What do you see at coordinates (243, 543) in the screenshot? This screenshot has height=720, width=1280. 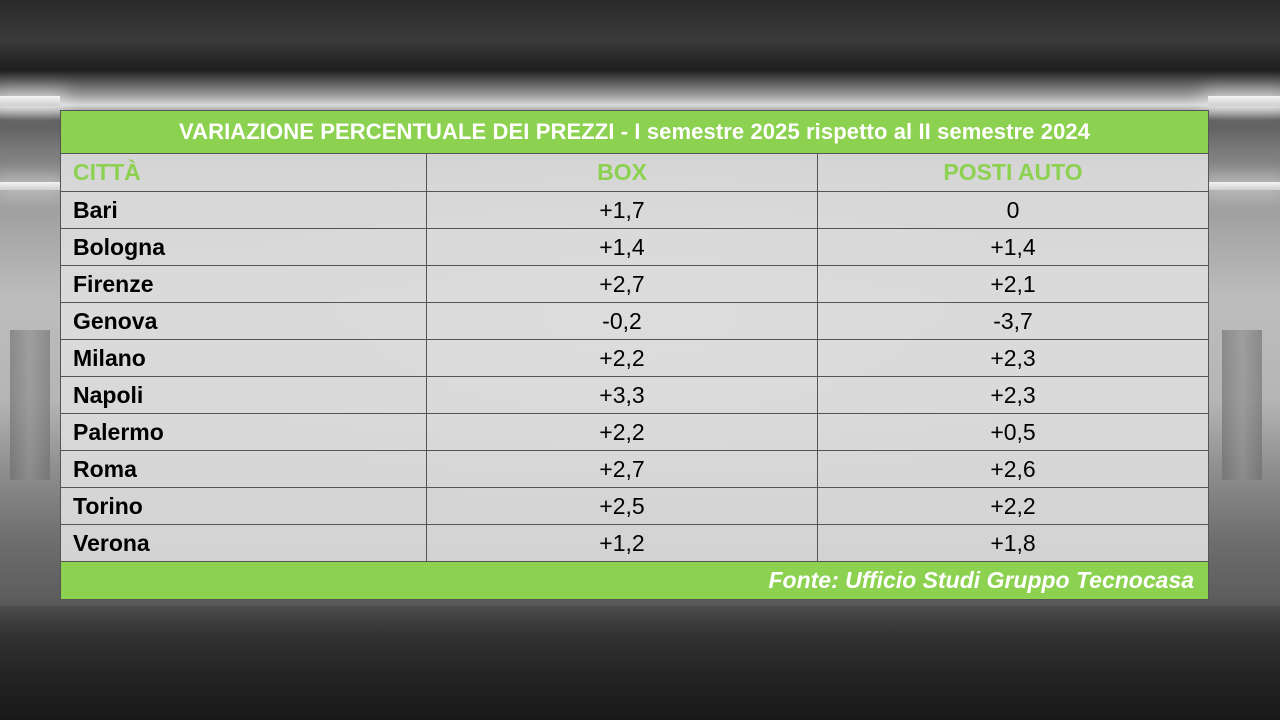 I see `city-cell: Verona` at bounding box center [243, 543].